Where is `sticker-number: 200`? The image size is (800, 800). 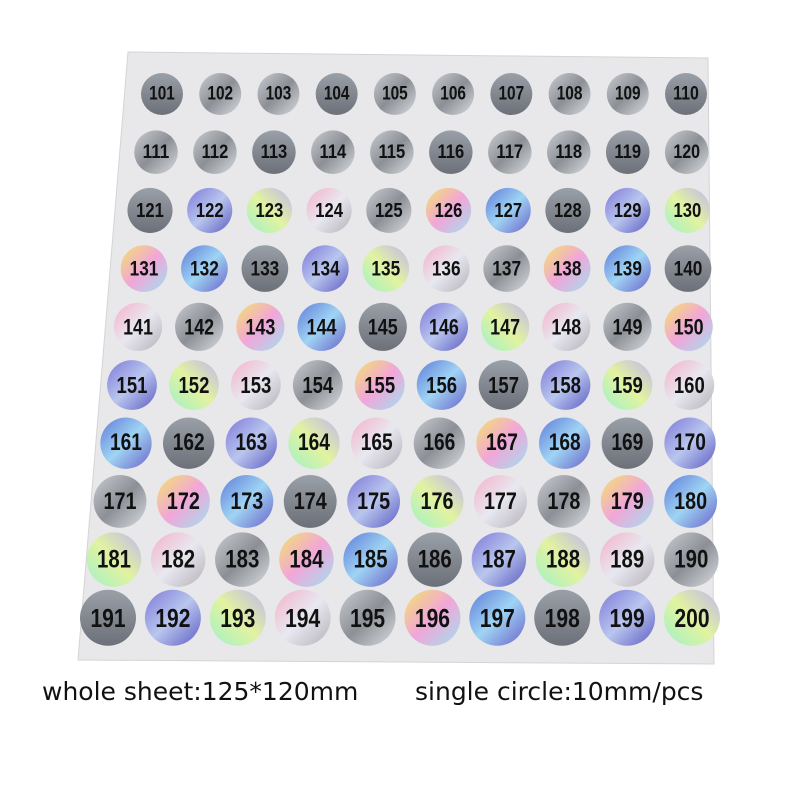 sticker-number: 200 is located at coordinates (691, 618).